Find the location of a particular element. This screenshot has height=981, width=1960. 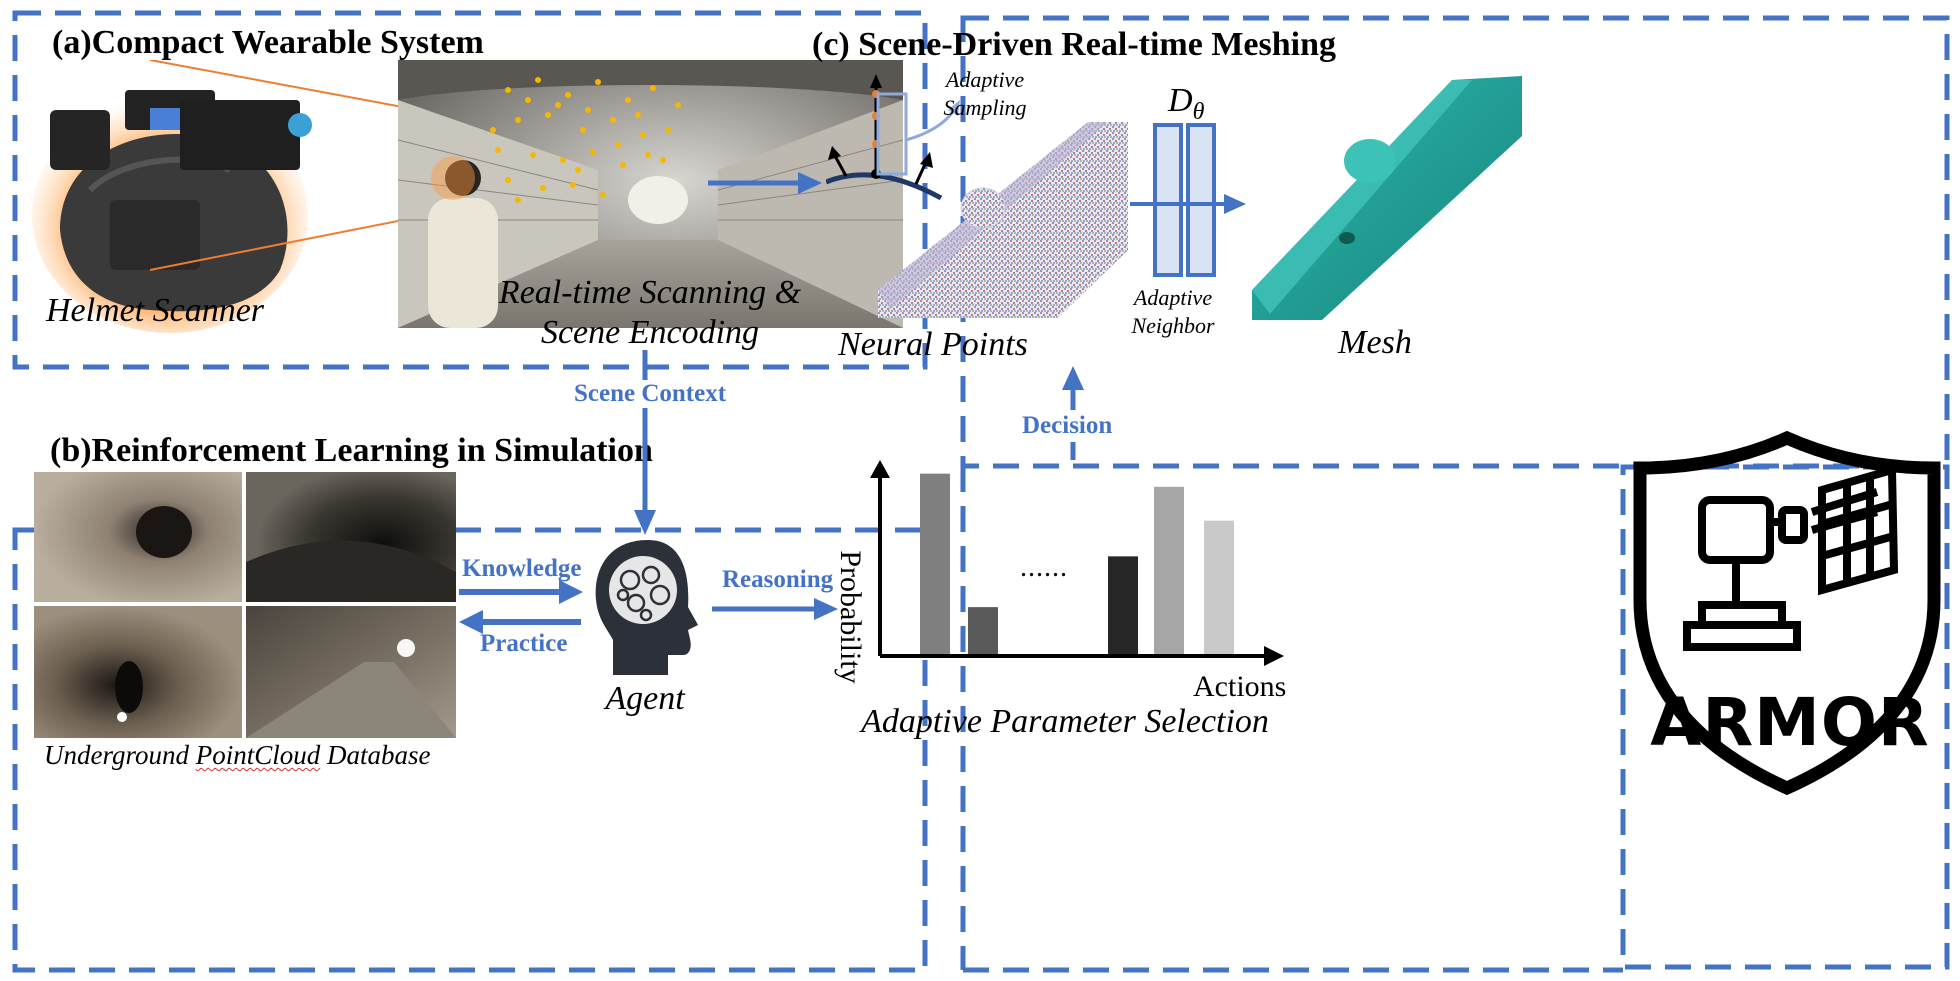

database-label-part2: PointCloud is located at coordinates (258, 755).